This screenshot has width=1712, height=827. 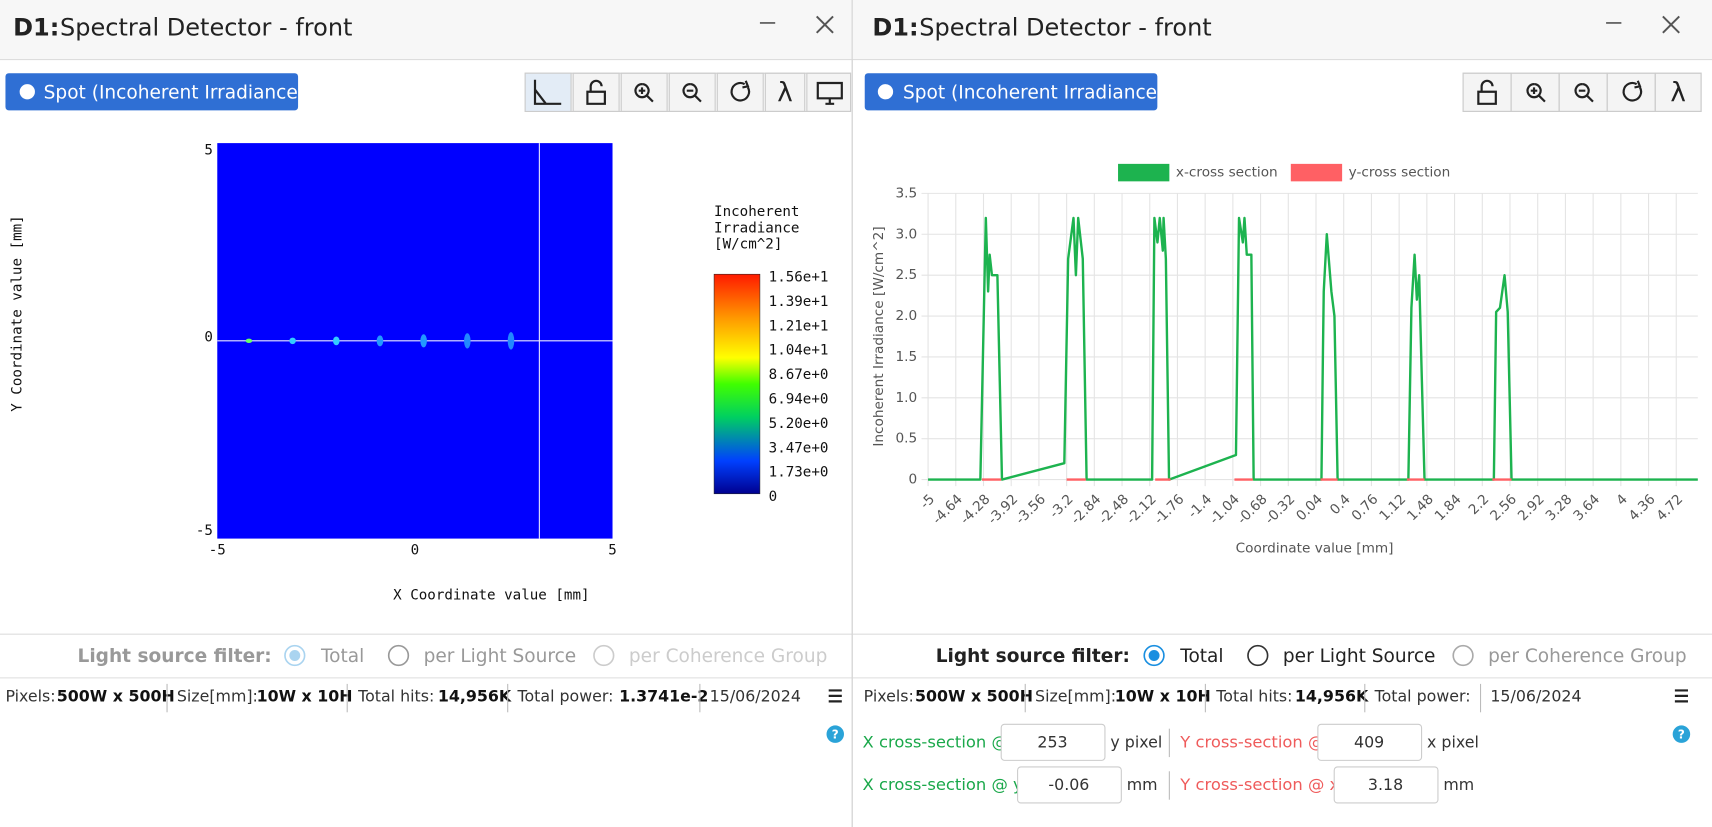 What do you see at coordinates (799, 375) in the screenshot?
I see `colorbar-label: 8.67e+0` at bounding box center [799, 375].